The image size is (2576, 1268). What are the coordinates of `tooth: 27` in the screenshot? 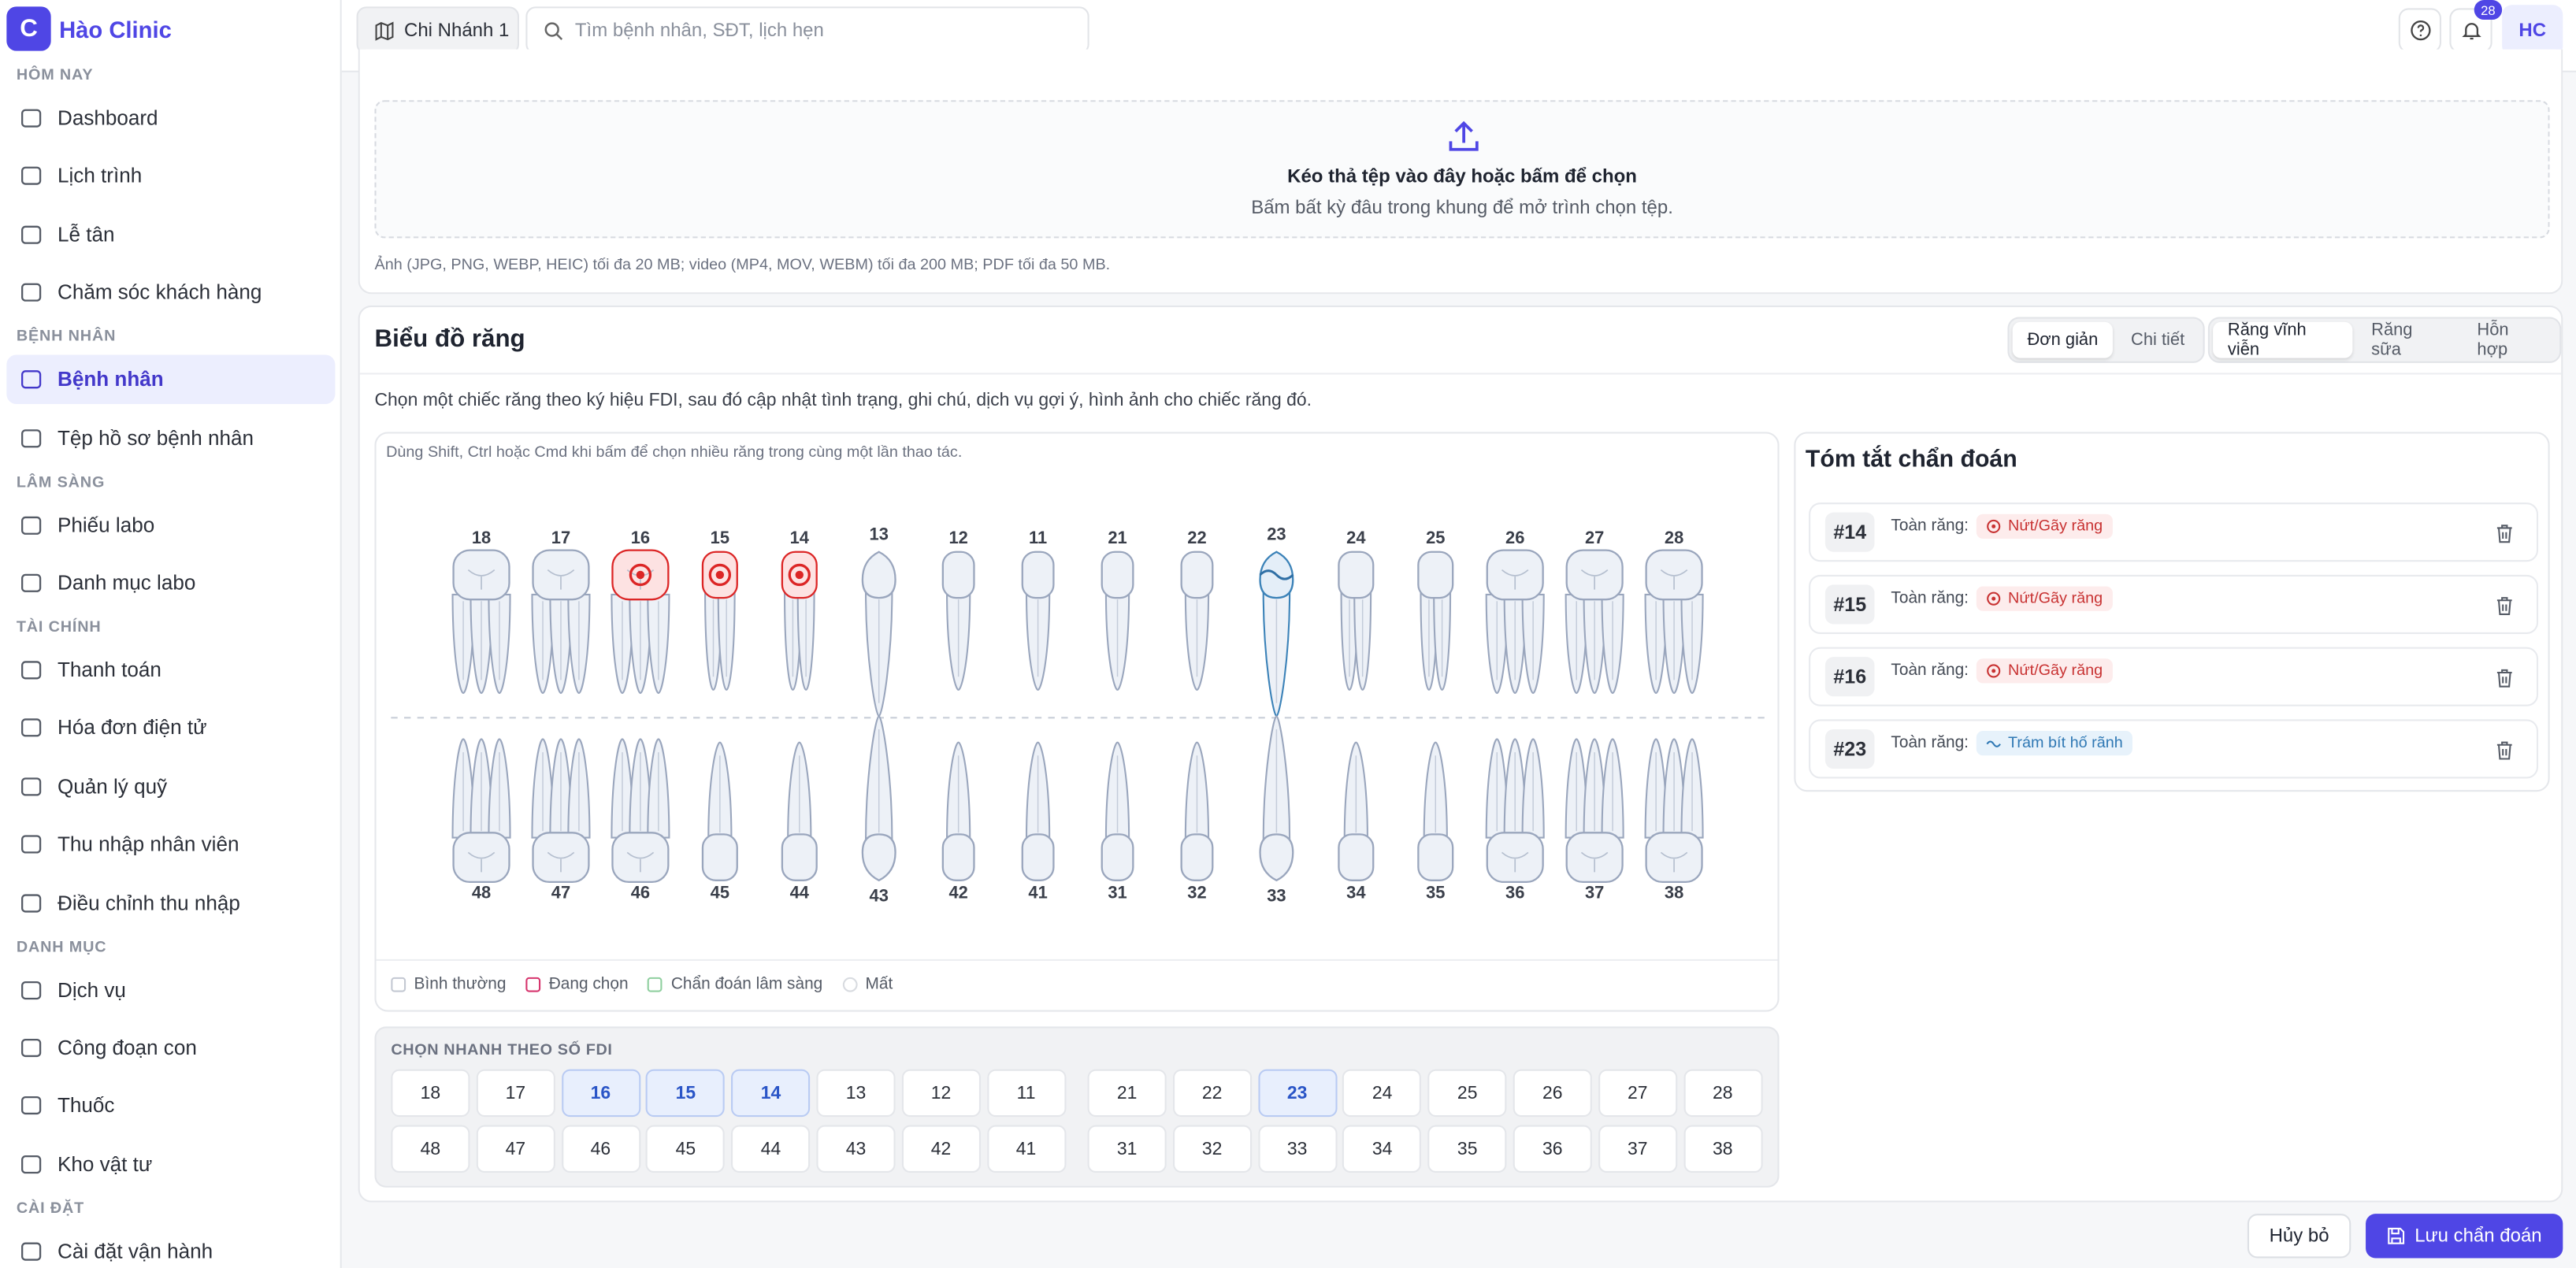 It's located at (1594, 612).